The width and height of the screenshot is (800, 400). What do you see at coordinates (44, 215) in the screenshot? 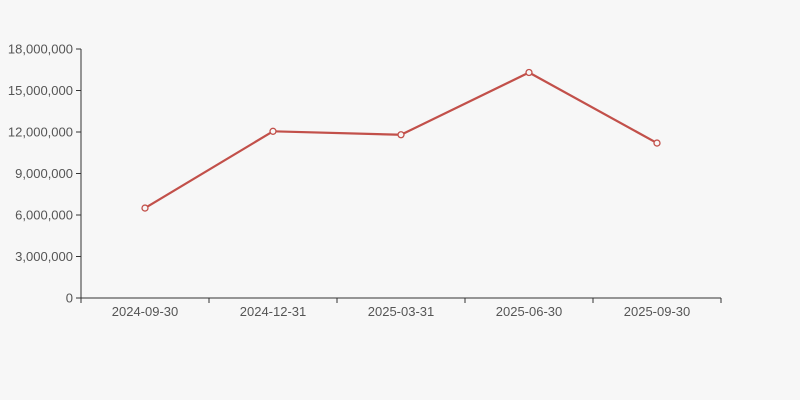
I see `y-axis-tick-label: 6,000,000` at bounding box center [44, 215].